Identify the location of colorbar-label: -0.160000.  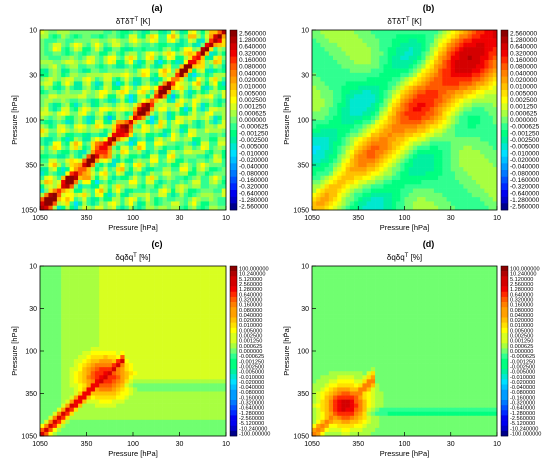
(254, 180).